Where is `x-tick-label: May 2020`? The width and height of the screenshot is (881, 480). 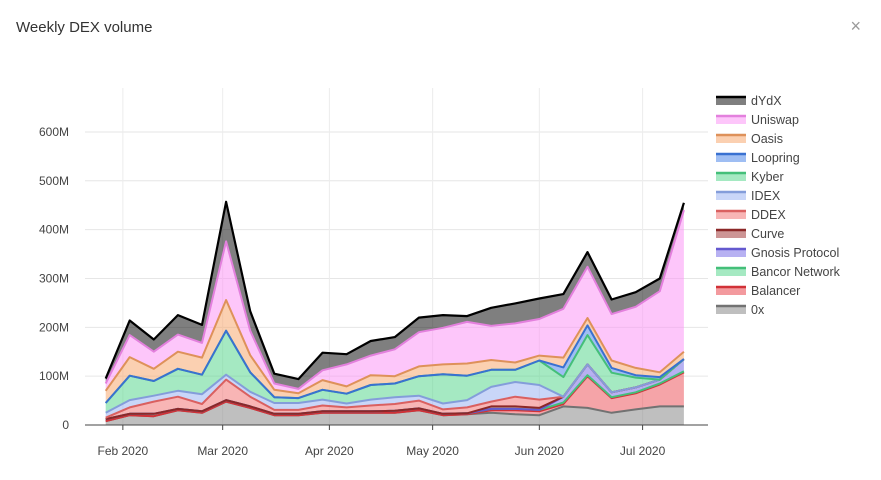 x-tick-label: May 2020 is located at coordinates (432, 451).